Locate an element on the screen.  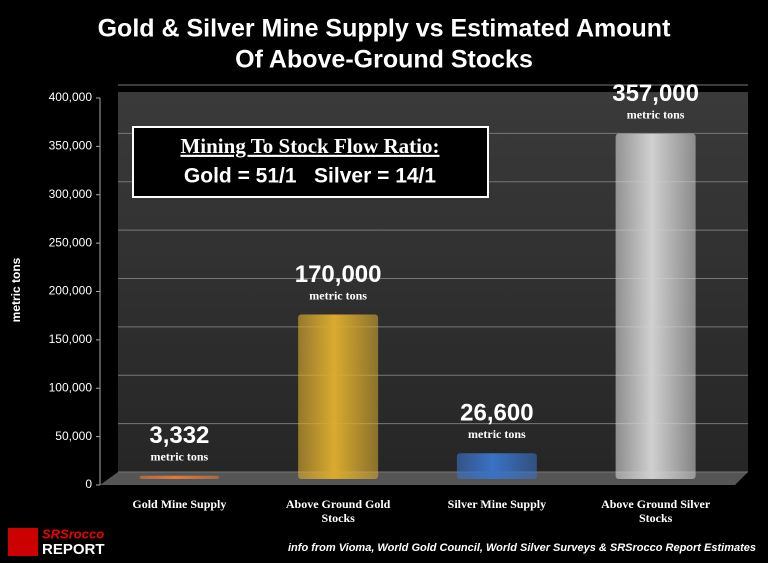
y-tick-label: 100,000 is located at coordinates (71, 387).